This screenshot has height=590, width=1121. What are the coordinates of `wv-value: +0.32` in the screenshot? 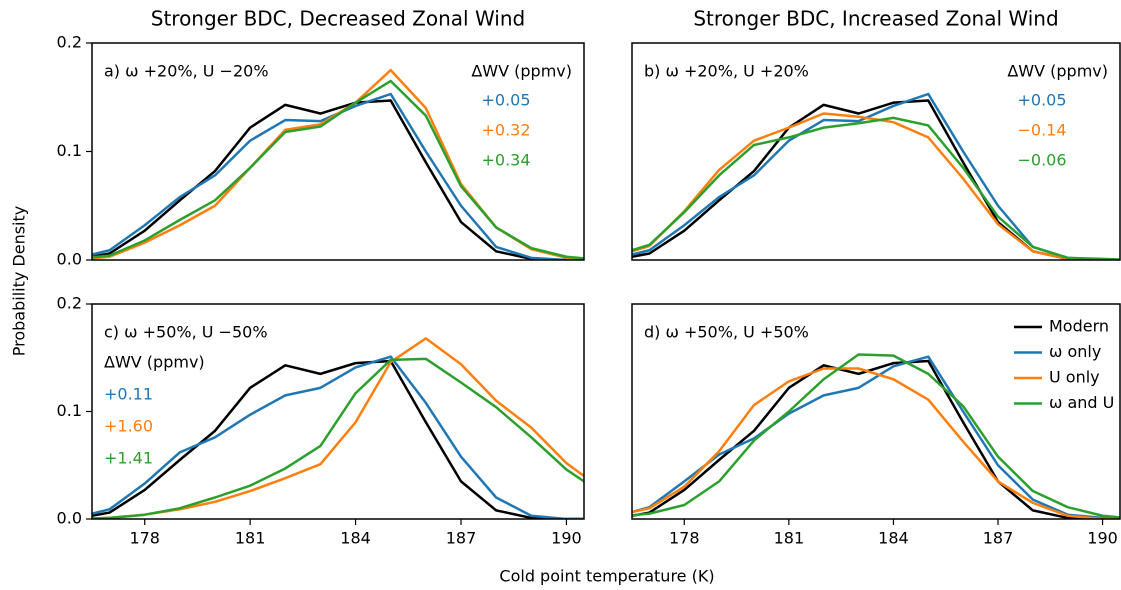 It's located at (505, 130).